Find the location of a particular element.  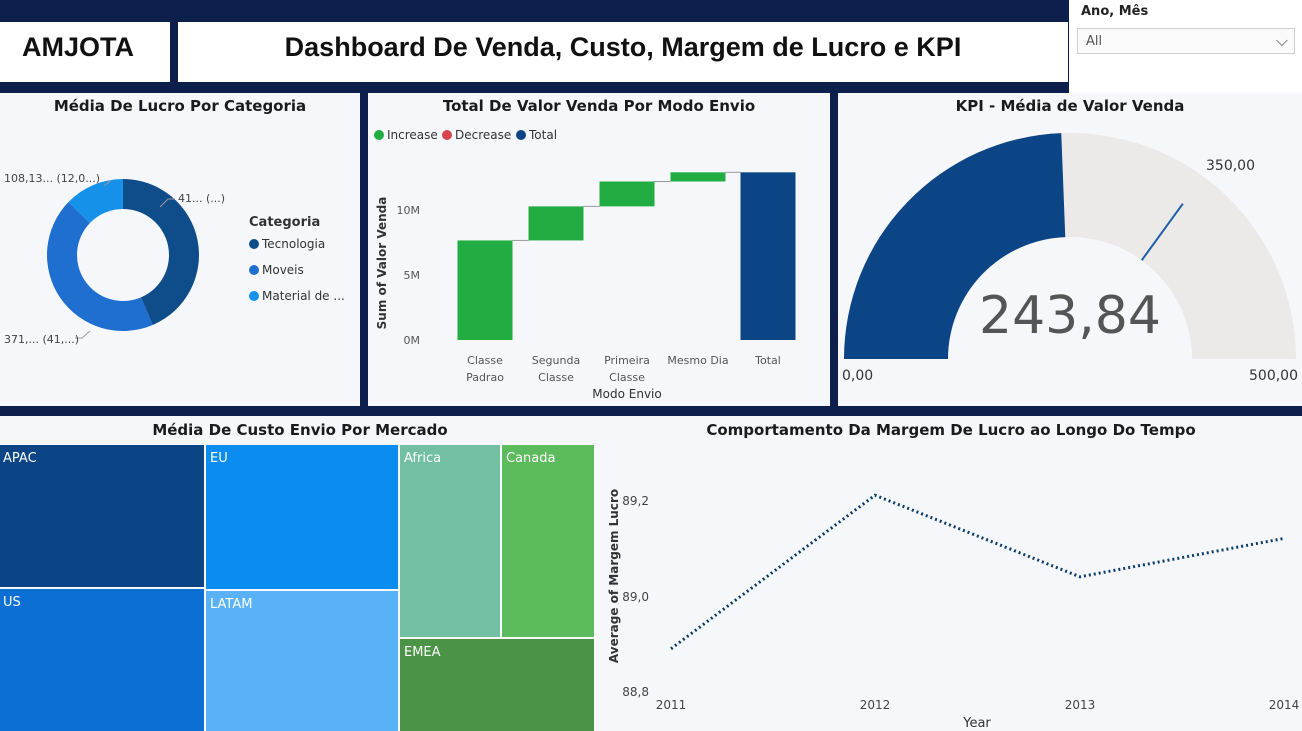

gauge-value-arc is located at coordinates (955, 246).